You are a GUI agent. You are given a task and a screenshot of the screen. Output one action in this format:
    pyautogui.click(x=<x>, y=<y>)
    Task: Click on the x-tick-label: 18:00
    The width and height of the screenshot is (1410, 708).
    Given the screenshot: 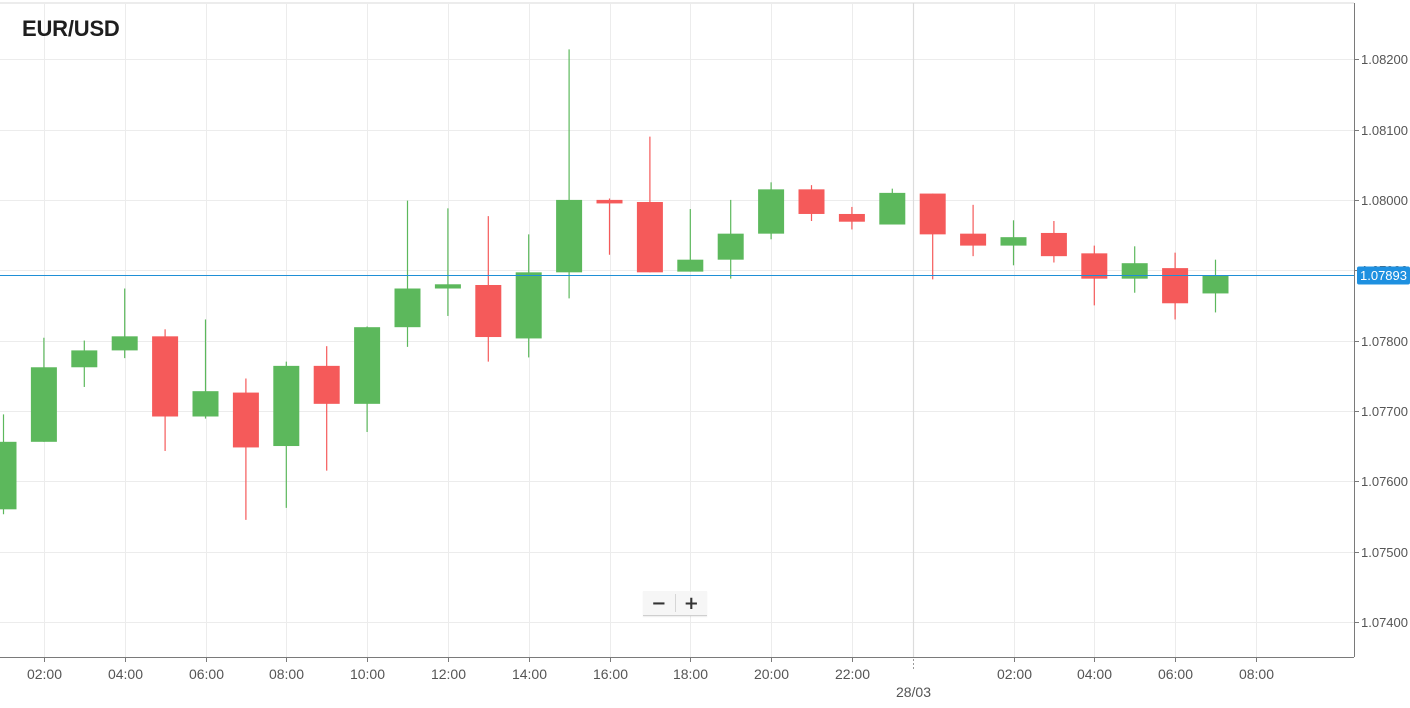 What is the action you would take?
    pyautogui.click(x=690, y=674)
    